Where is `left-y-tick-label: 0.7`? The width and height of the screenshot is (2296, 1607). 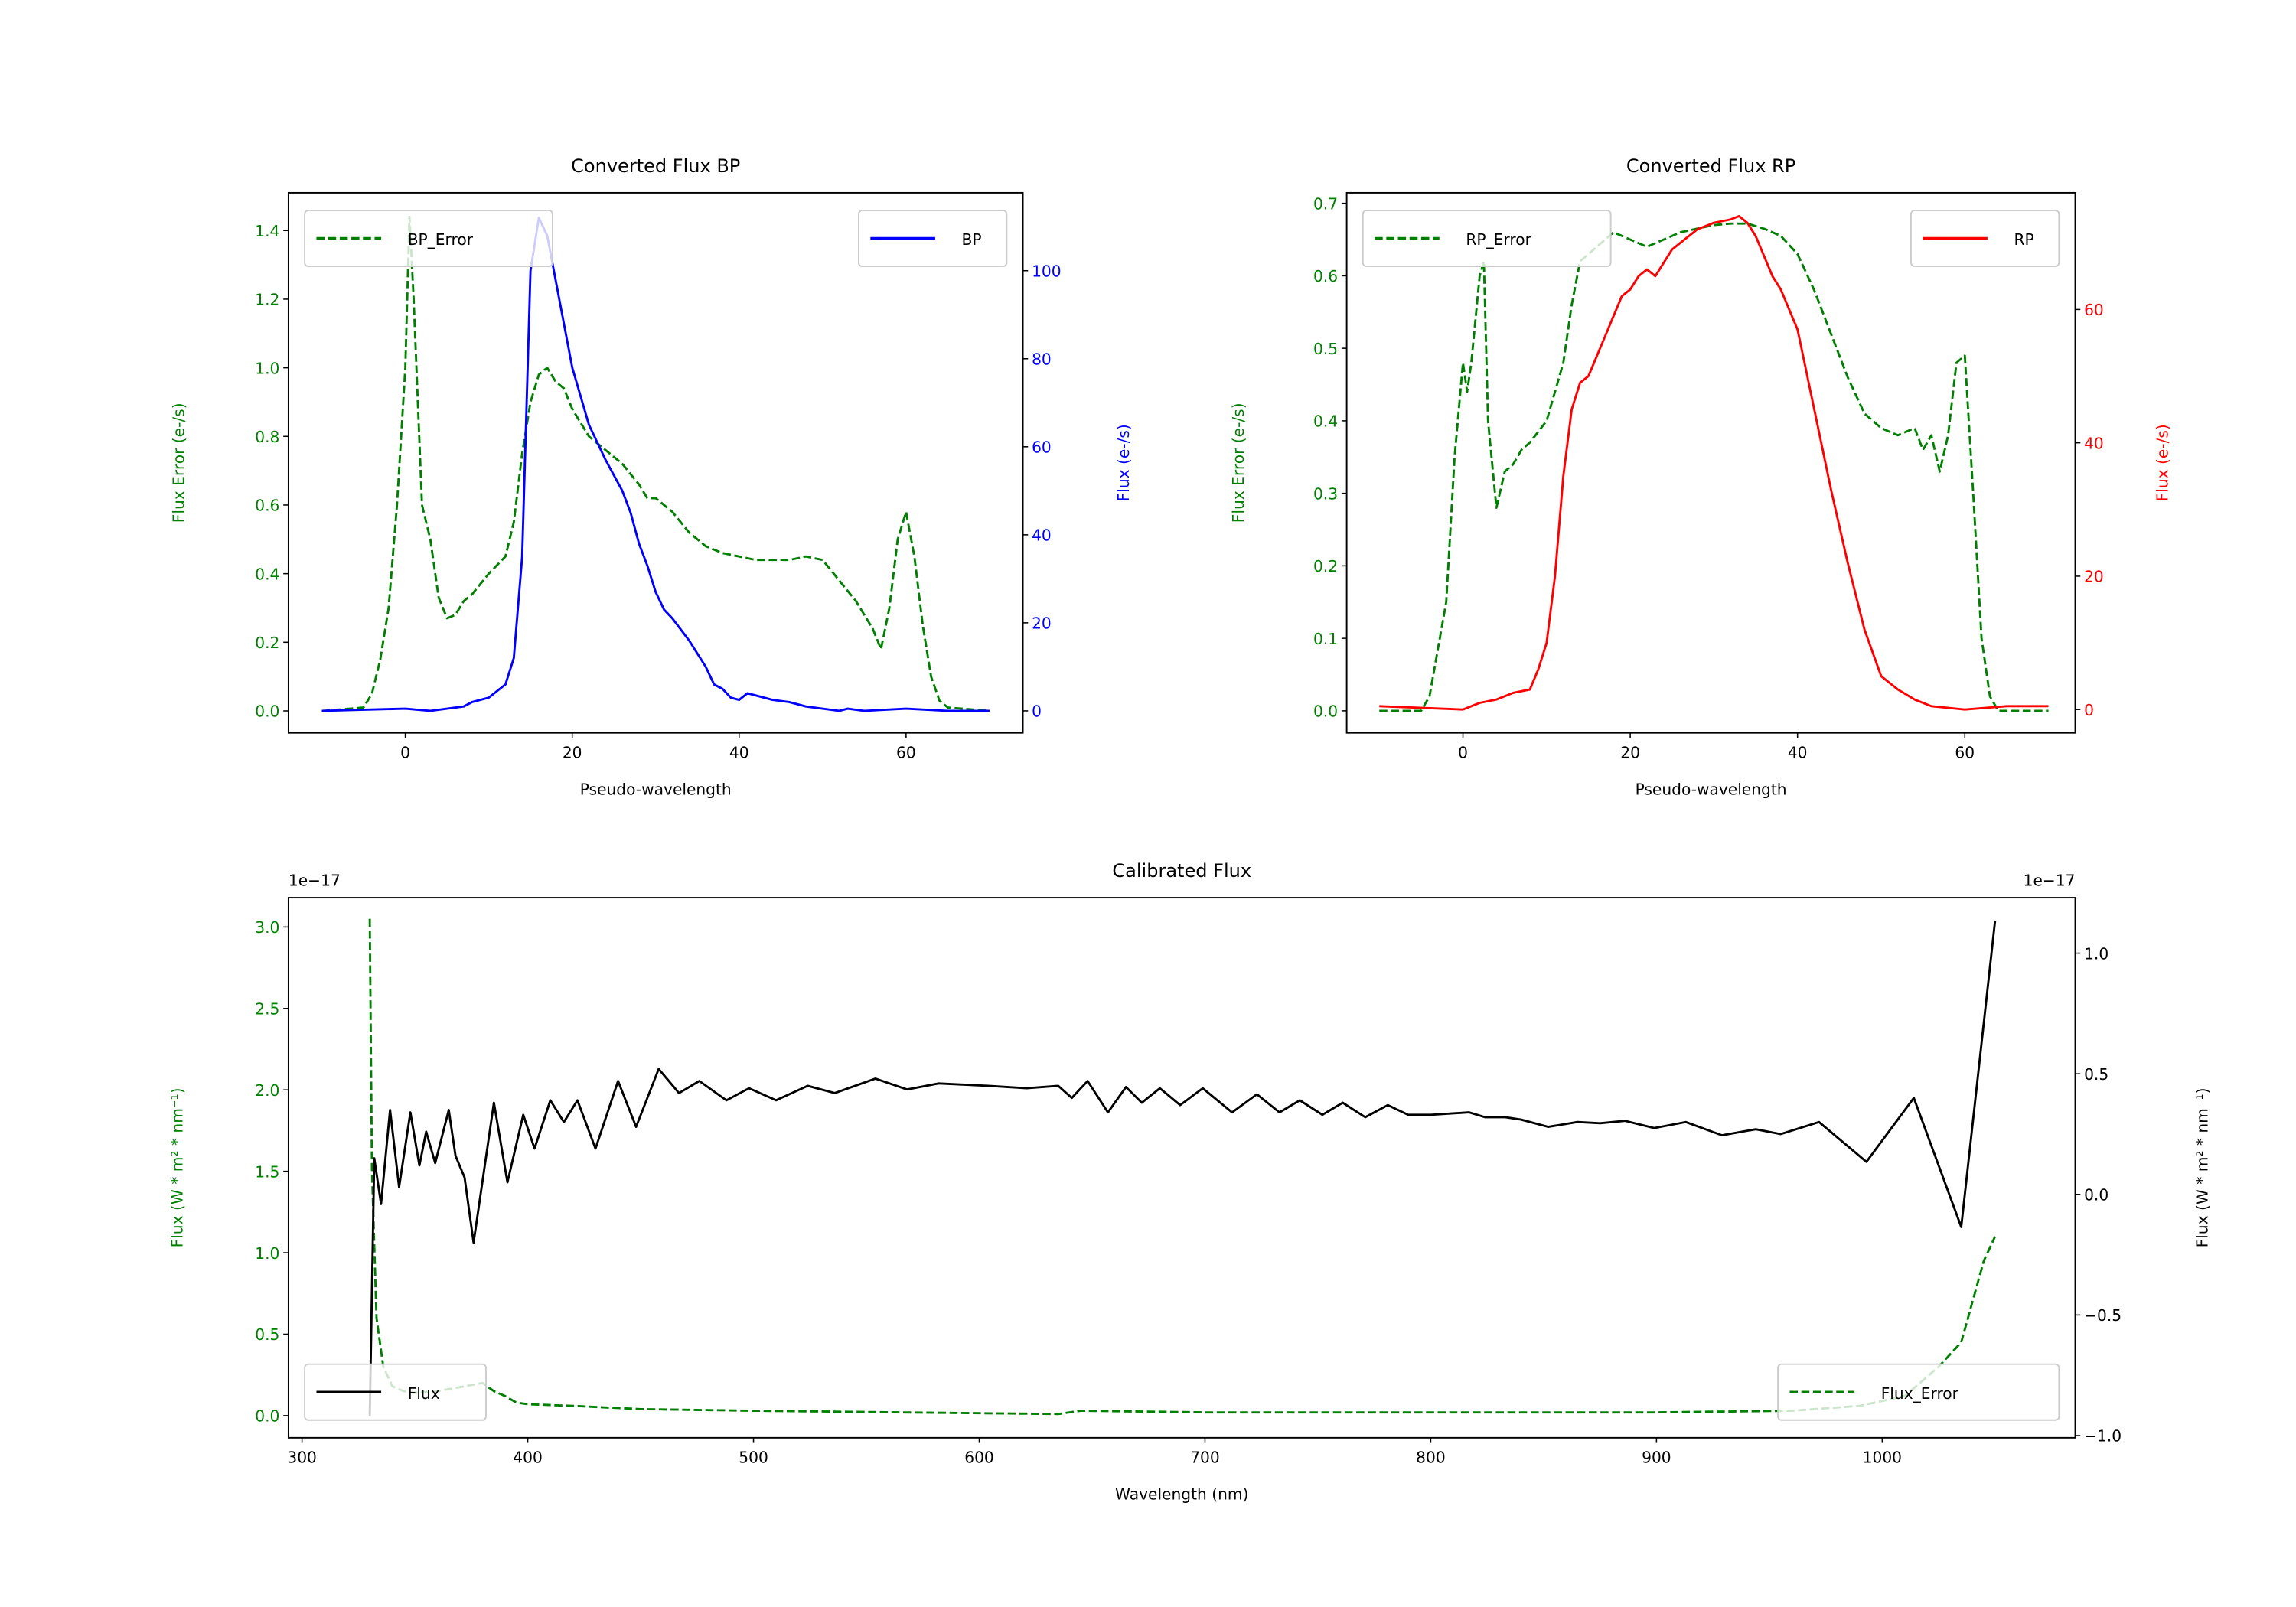
left-y-tick-label: 0.7 is located at coordinates (1325, 203).